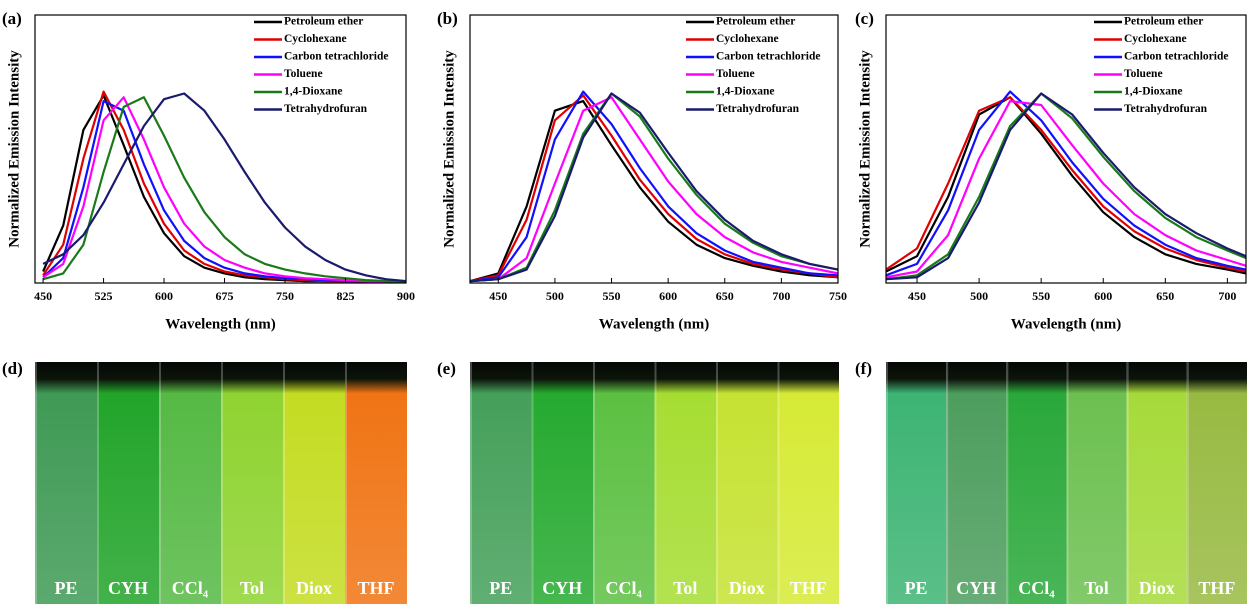  I want to click on panel-label: (e), so click(446, 368).